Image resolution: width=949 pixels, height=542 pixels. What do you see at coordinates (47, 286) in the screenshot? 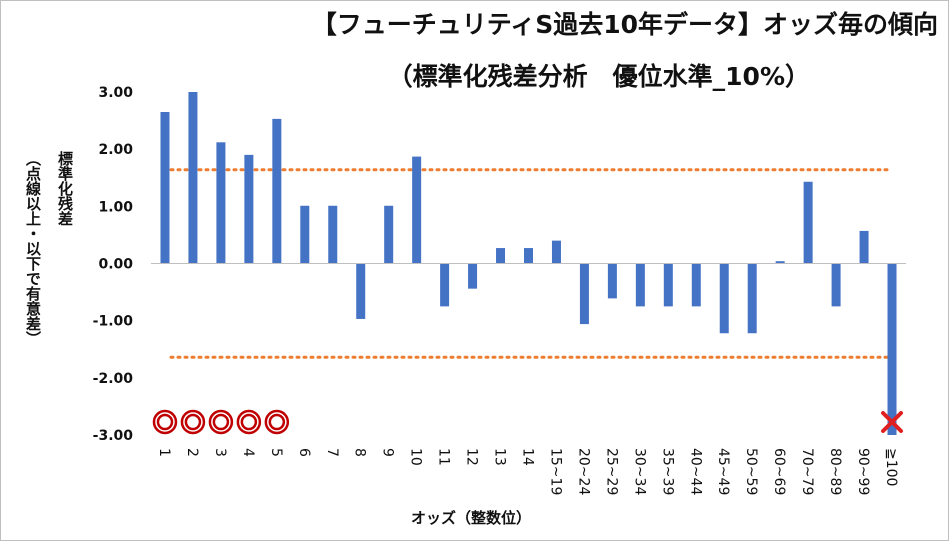
I see `y-axis-label-group: 標準化残差 （点線以上・以下で有意差）` at bounding box center [47, 286].